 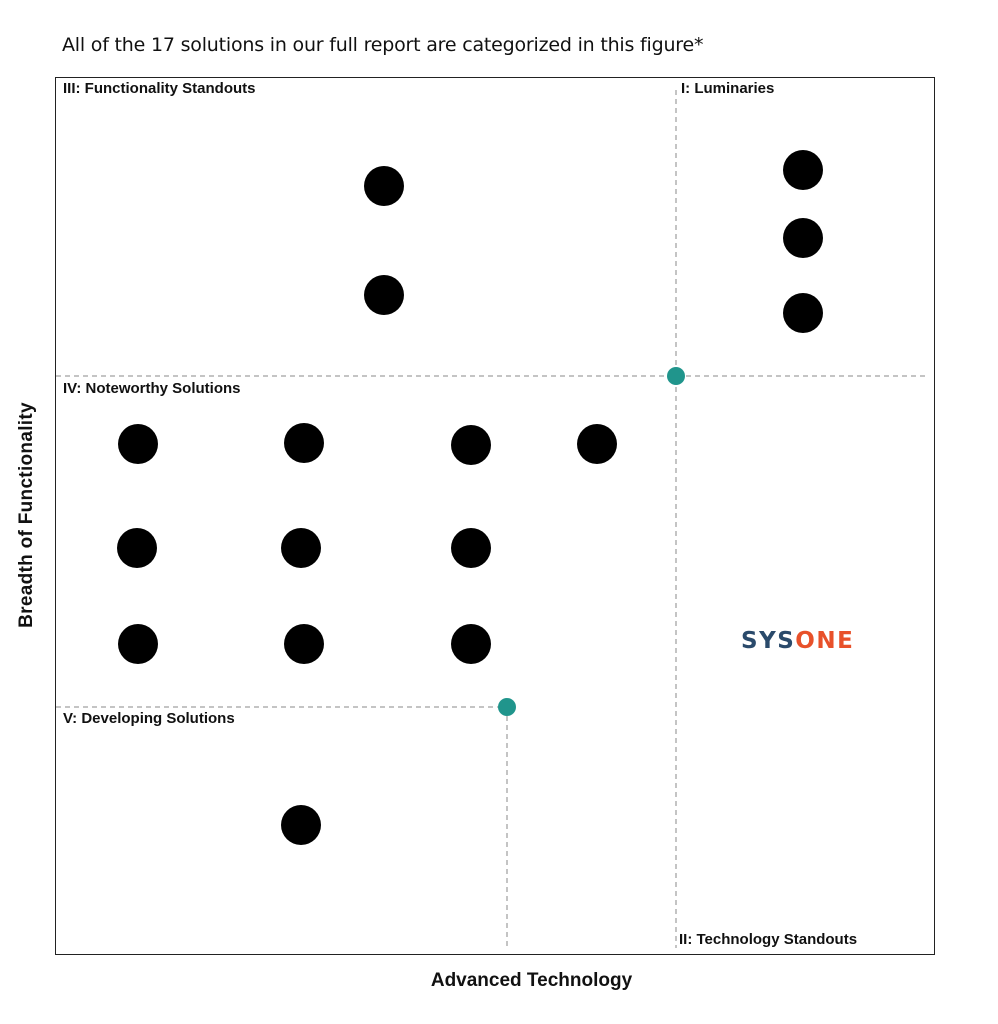 What do you see at coordinates (768, 939) in the screenshot?
I see `quadrant-label-technology-standouts: II: Technology Standouts` at bounding box center [768, 939].